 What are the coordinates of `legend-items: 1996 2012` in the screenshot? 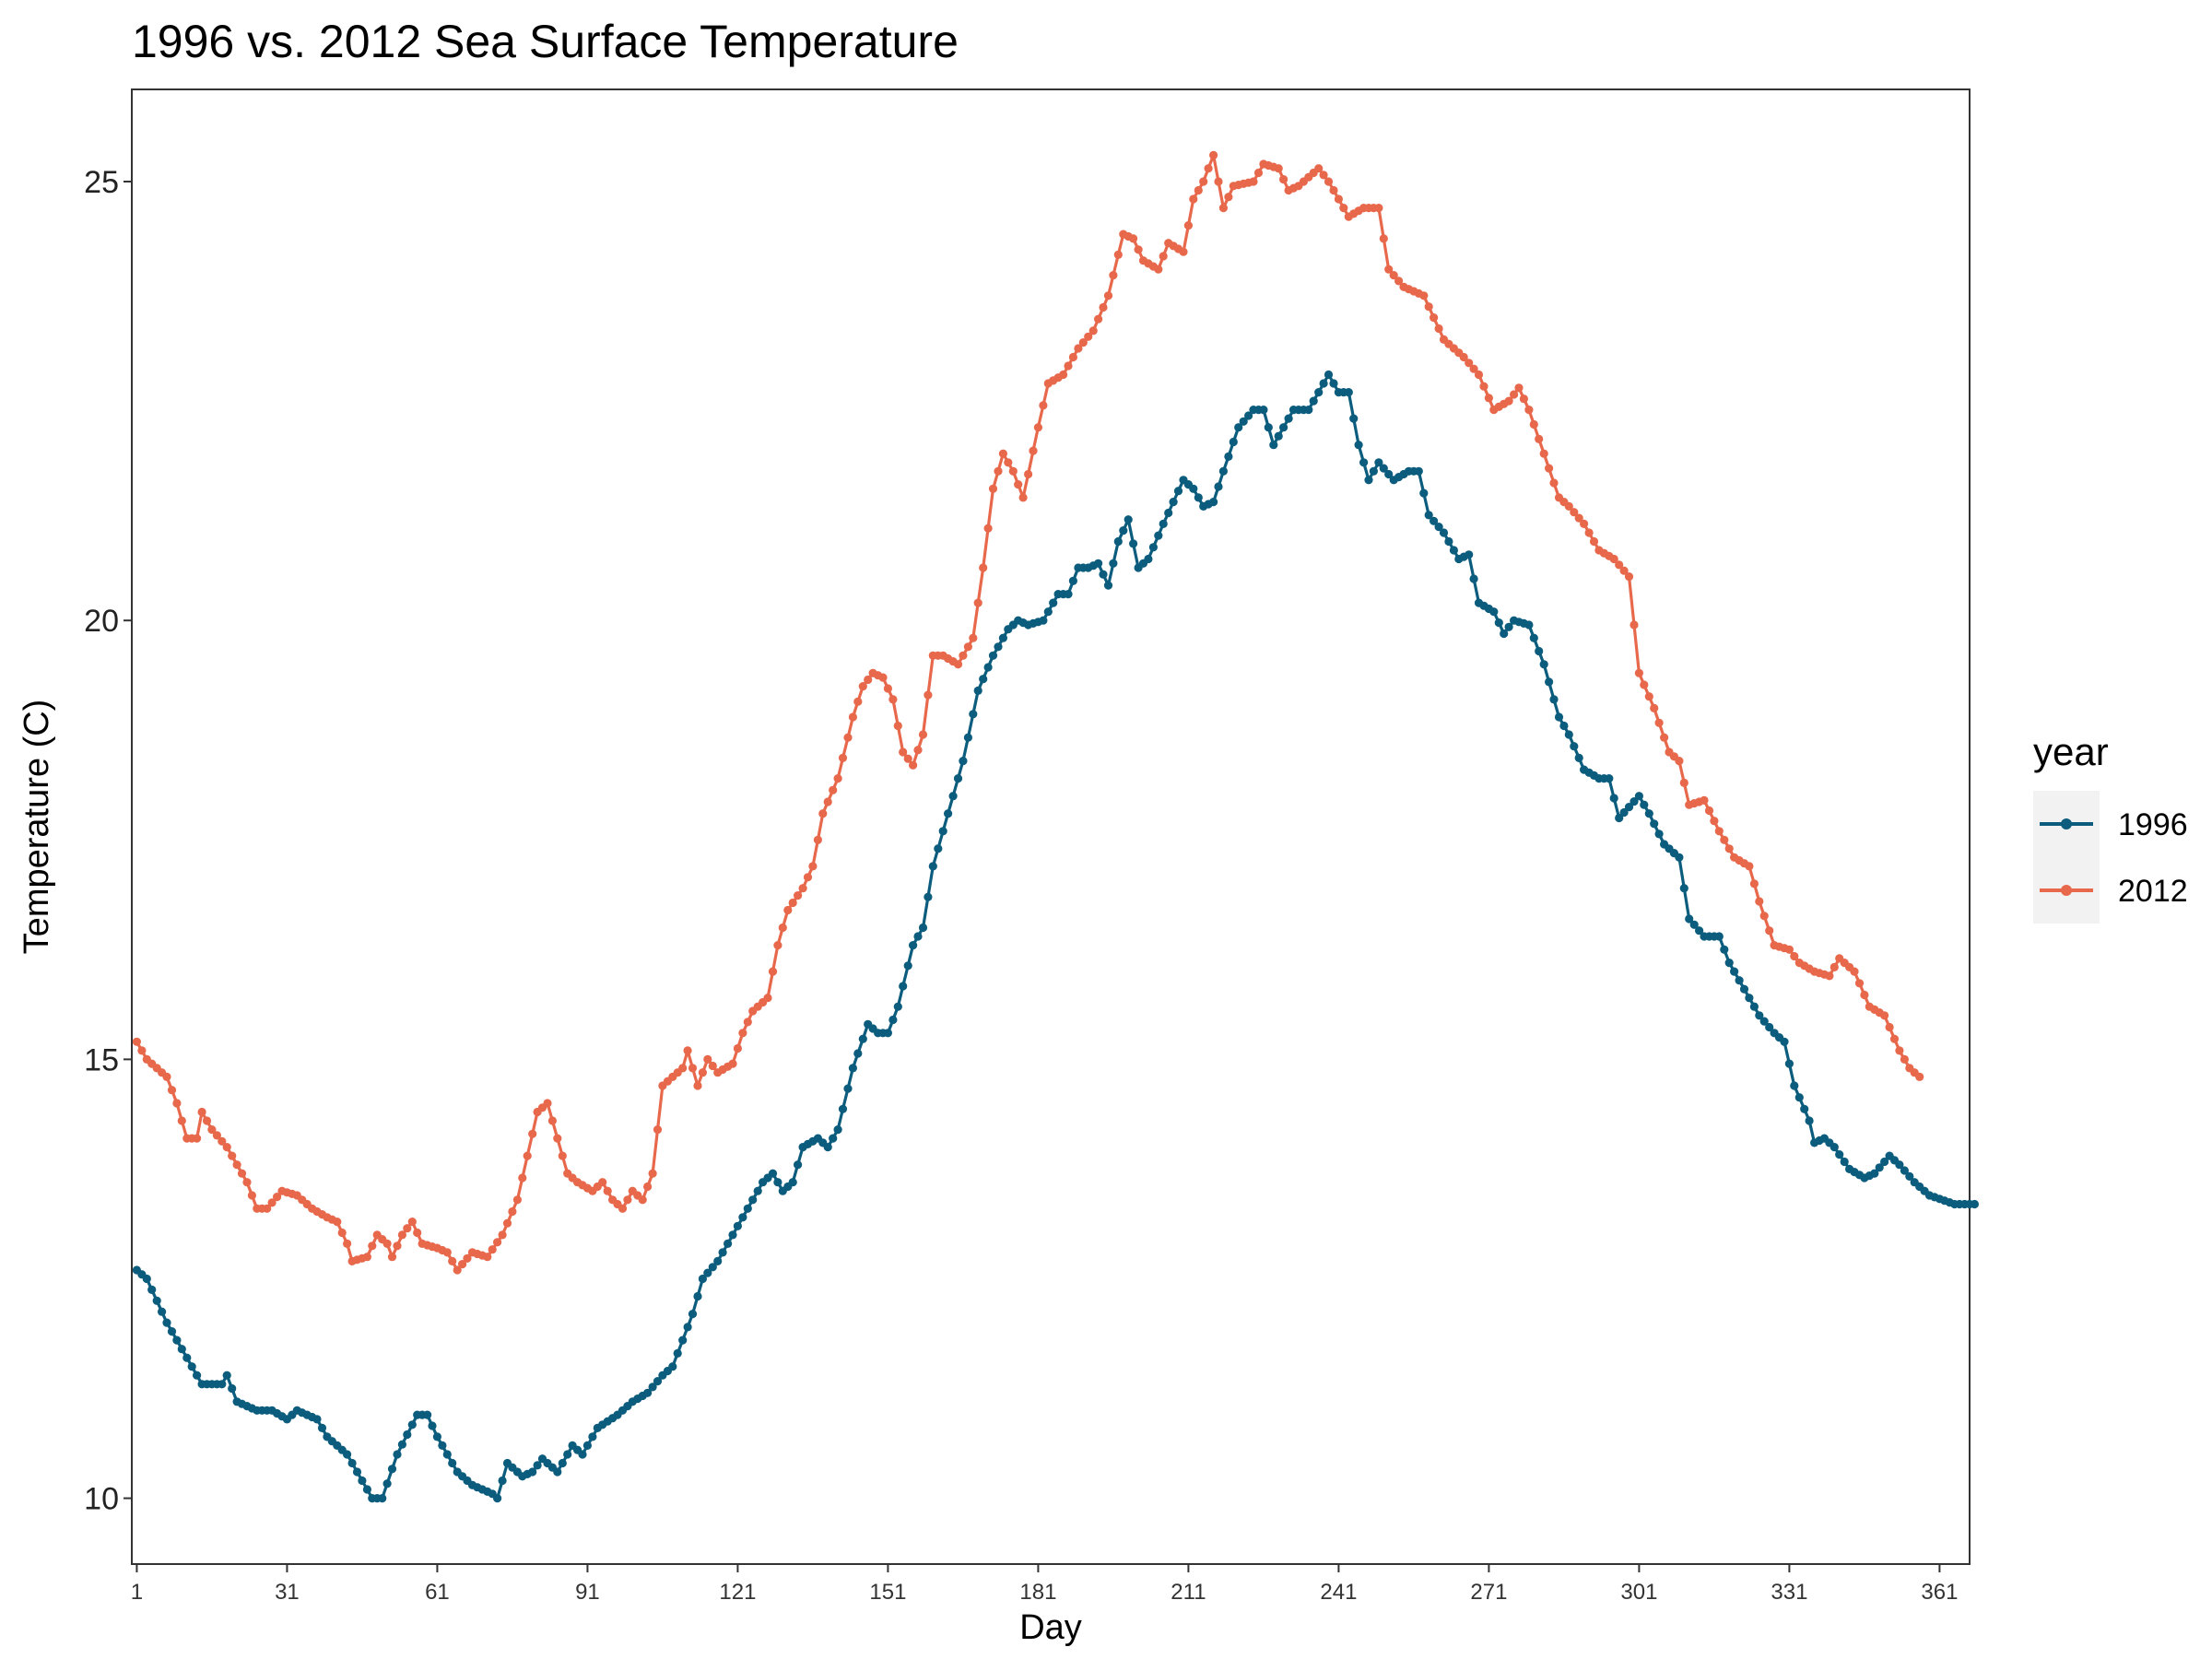 It's located at (2114, 858).